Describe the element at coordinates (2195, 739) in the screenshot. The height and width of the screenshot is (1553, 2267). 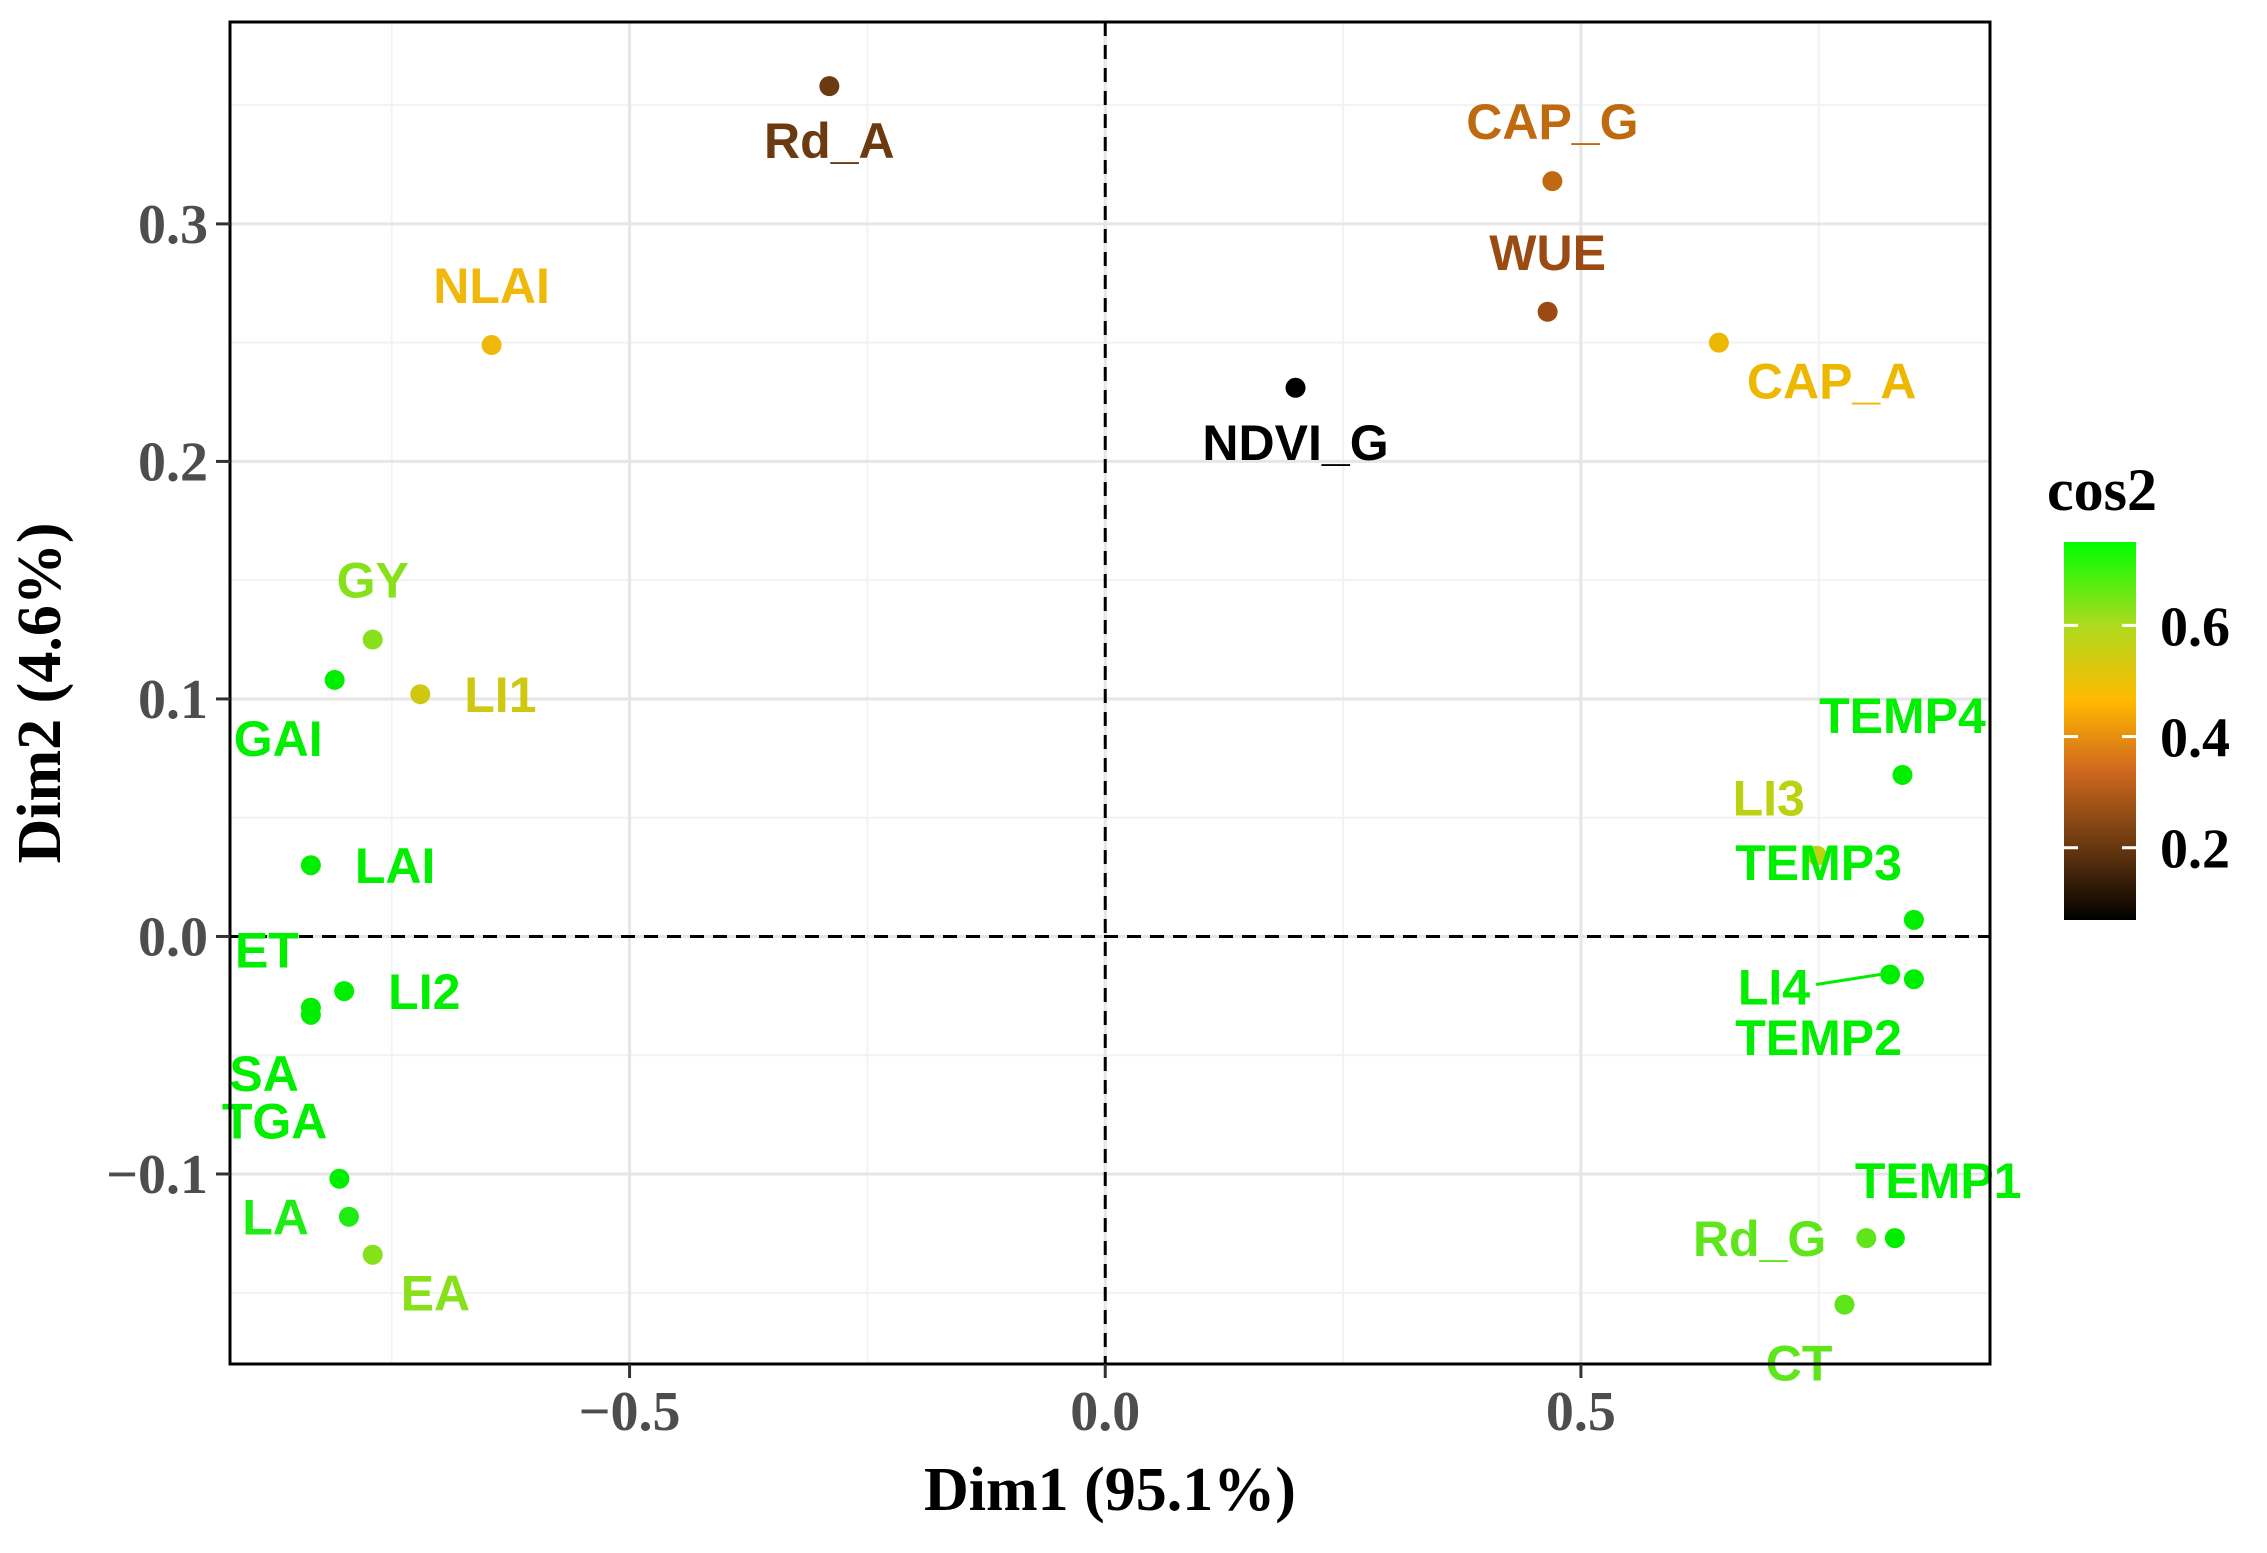
I see `legend-tick-label: 0.4` at that location.